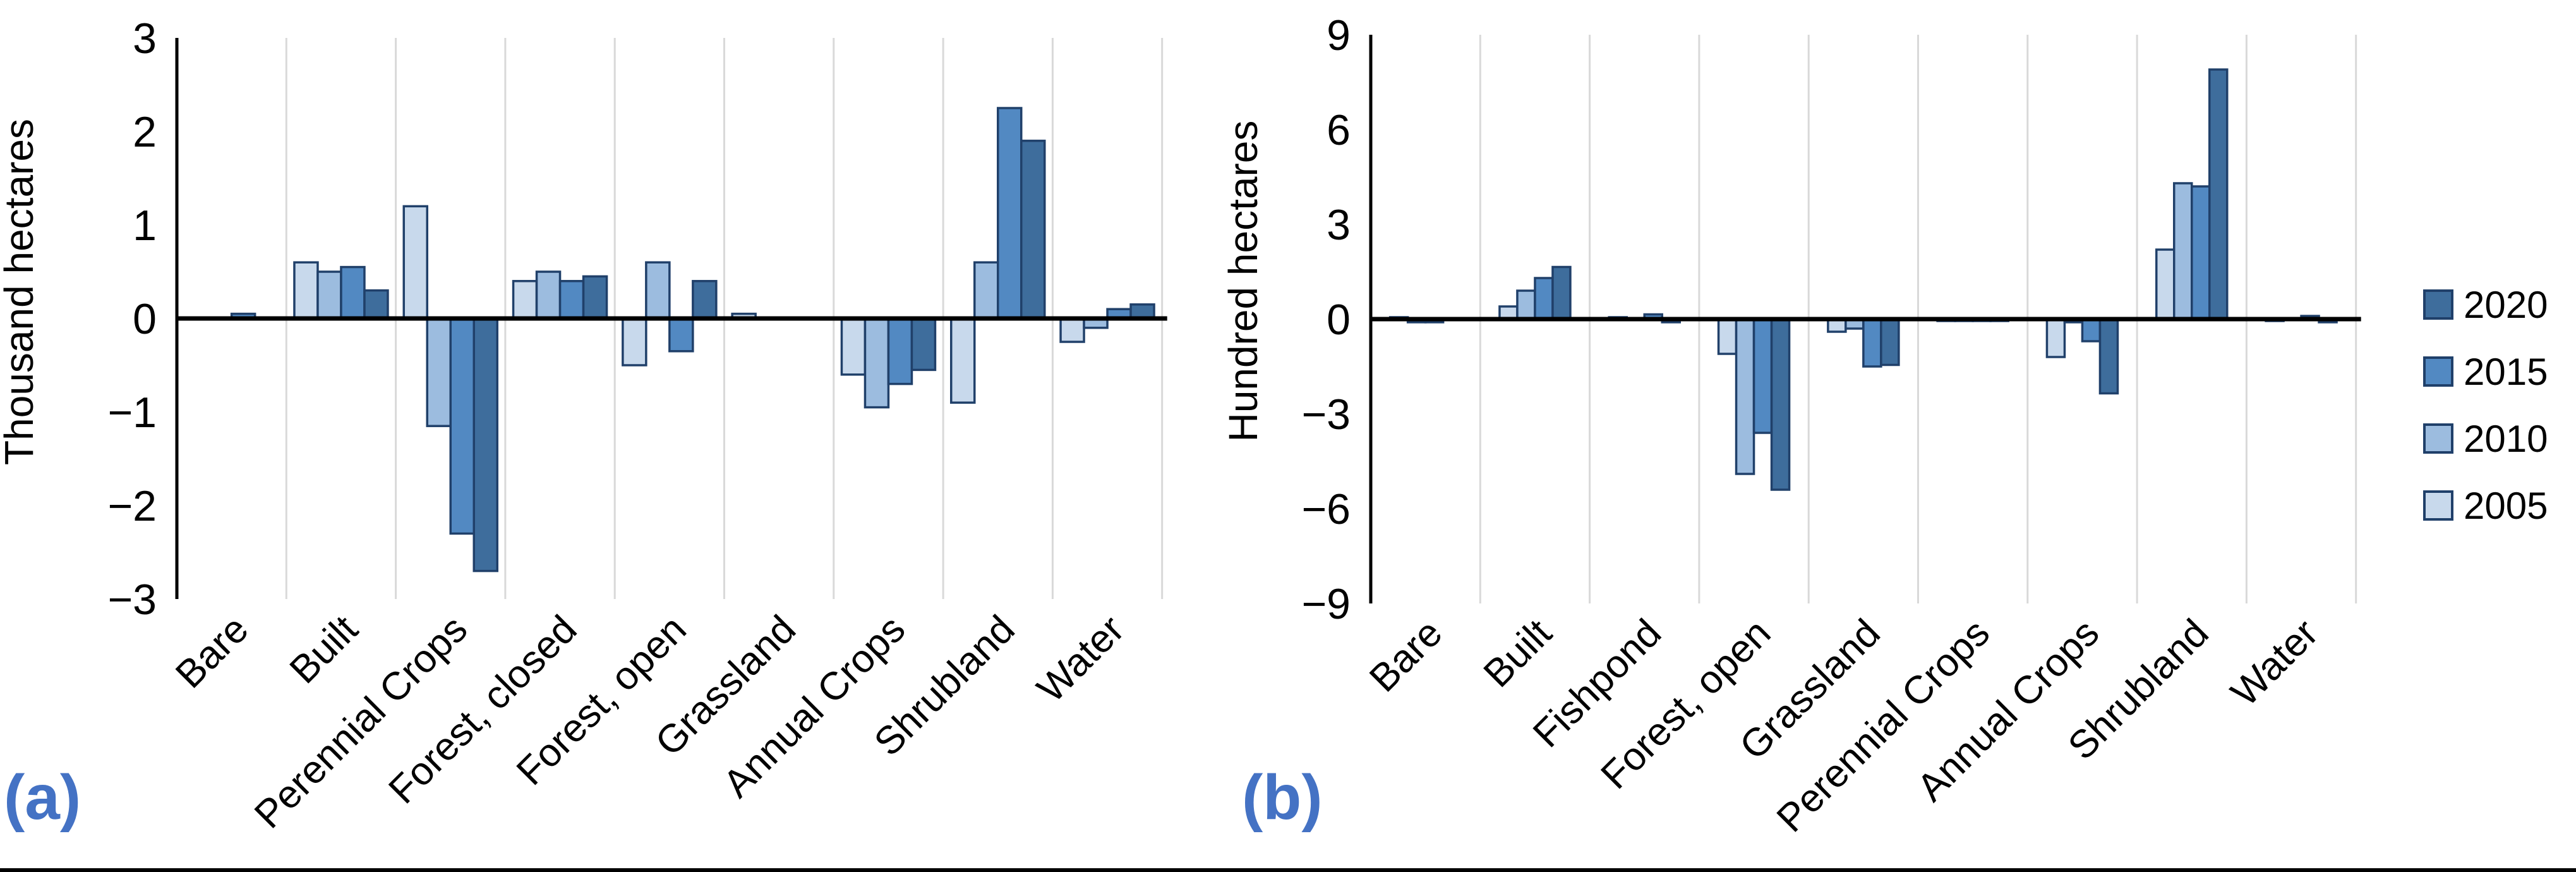 The image size is (2576, 872). I want to click on legend-label-2005: 2005, so click(2506, 505).